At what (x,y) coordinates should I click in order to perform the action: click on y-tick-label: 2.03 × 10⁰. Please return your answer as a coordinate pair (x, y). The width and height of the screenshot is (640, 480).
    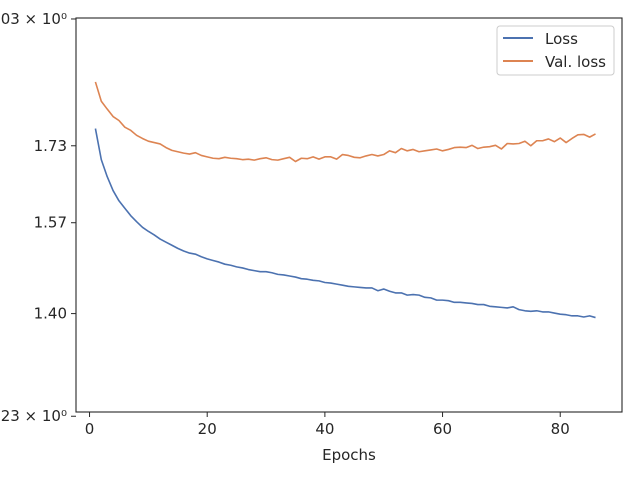
    Looking at the image, I should click on (33, 19).